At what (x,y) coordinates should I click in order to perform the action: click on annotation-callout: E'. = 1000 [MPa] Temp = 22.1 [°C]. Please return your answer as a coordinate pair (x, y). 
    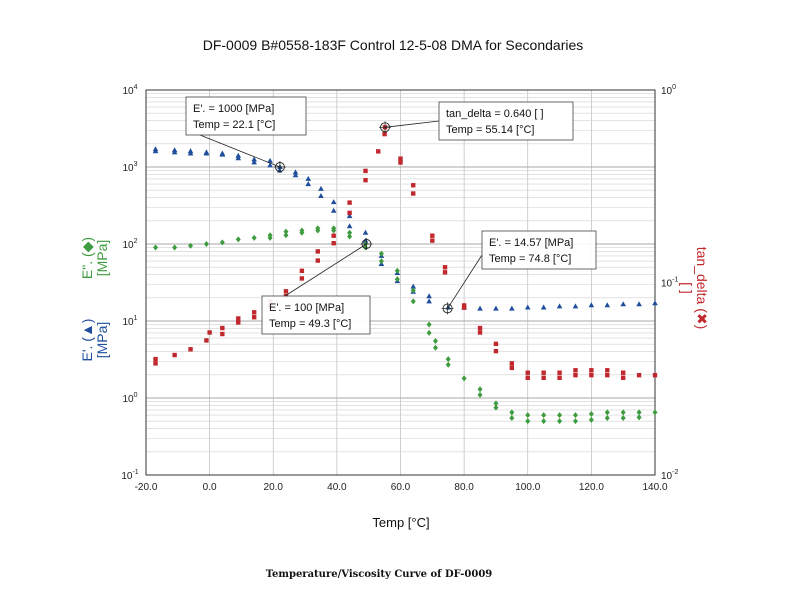
    Looking at the image, I should click on (246, 134).